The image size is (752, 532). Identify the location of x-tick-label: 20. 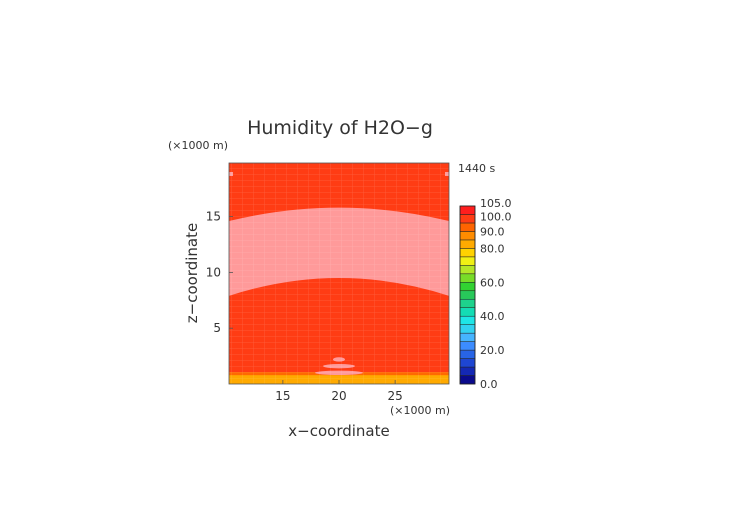
(338, 396).